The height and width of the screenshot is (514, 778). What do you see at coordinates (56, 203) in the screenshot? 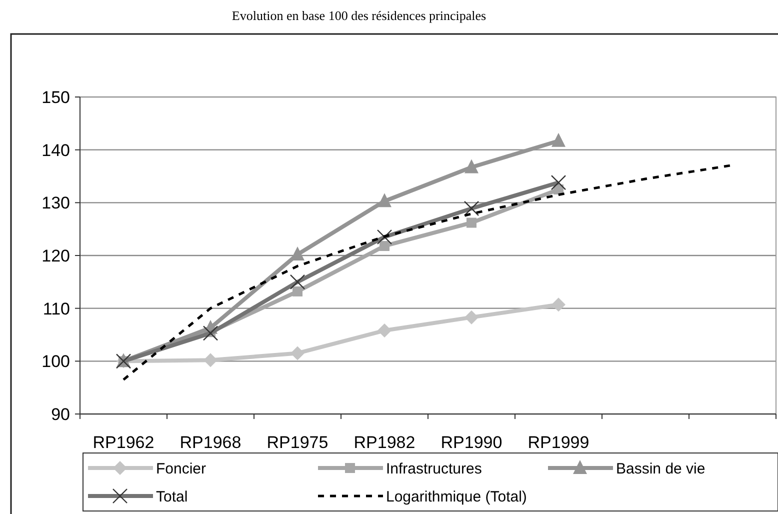
I see `y-tick-label: 130` at bounding box center [56, 203].